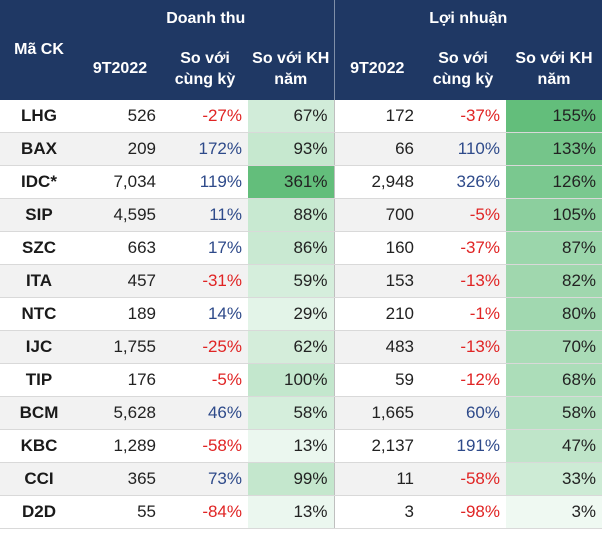 The height and width of the screenshot is (533, 602). I want to click on profit-cell: 483, so click(376, 347).